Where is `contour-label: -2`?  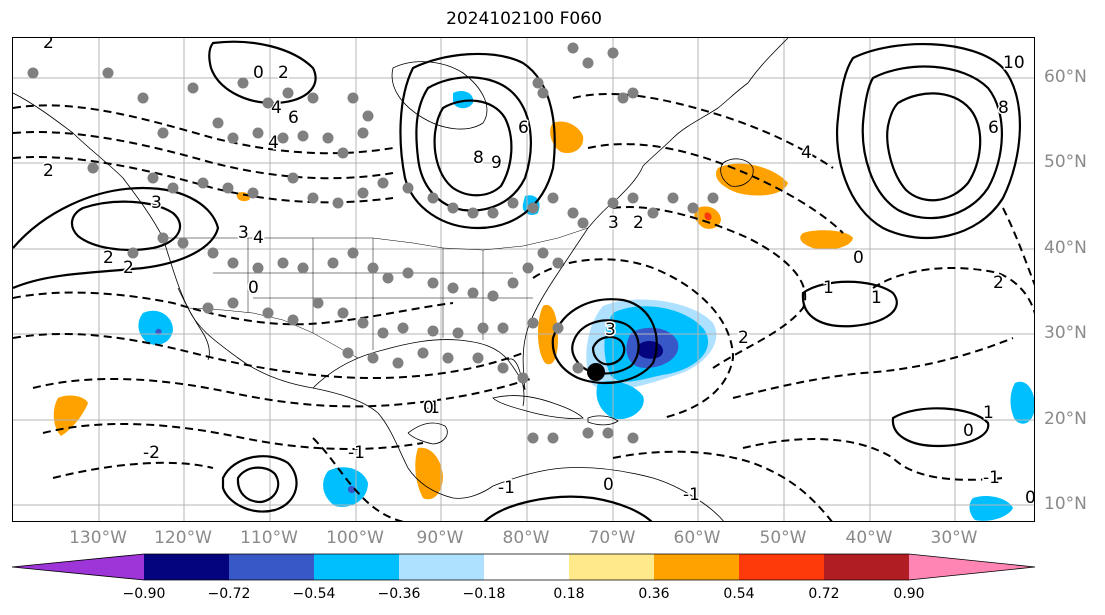
contour-label: -2 is located at coordinates (151, 453).